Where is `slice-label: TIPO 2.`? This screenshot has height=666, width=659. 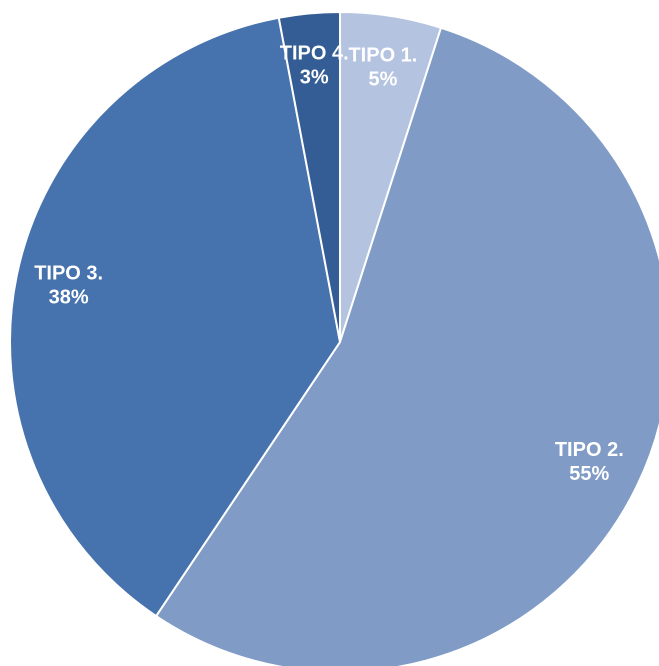 slice-label: TIPO 2. is located at coordinates (589, 450).